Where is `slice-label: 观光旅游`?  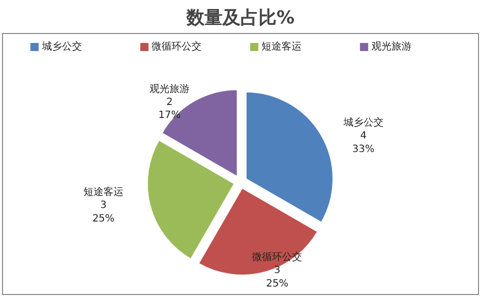 slice-label: 观光旅游 is located at coordinates (170, 88).